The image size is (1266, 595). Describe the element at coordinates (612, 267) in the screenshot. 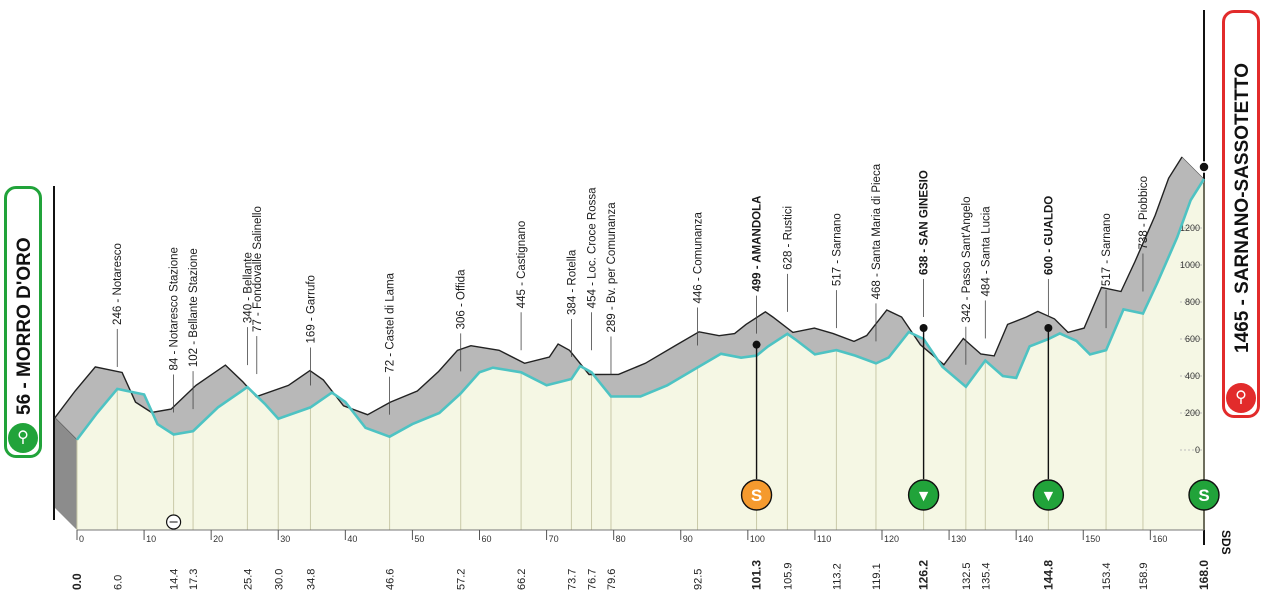

I see `waypoint-11: 289 - Bv. per Comunanza` at that location.